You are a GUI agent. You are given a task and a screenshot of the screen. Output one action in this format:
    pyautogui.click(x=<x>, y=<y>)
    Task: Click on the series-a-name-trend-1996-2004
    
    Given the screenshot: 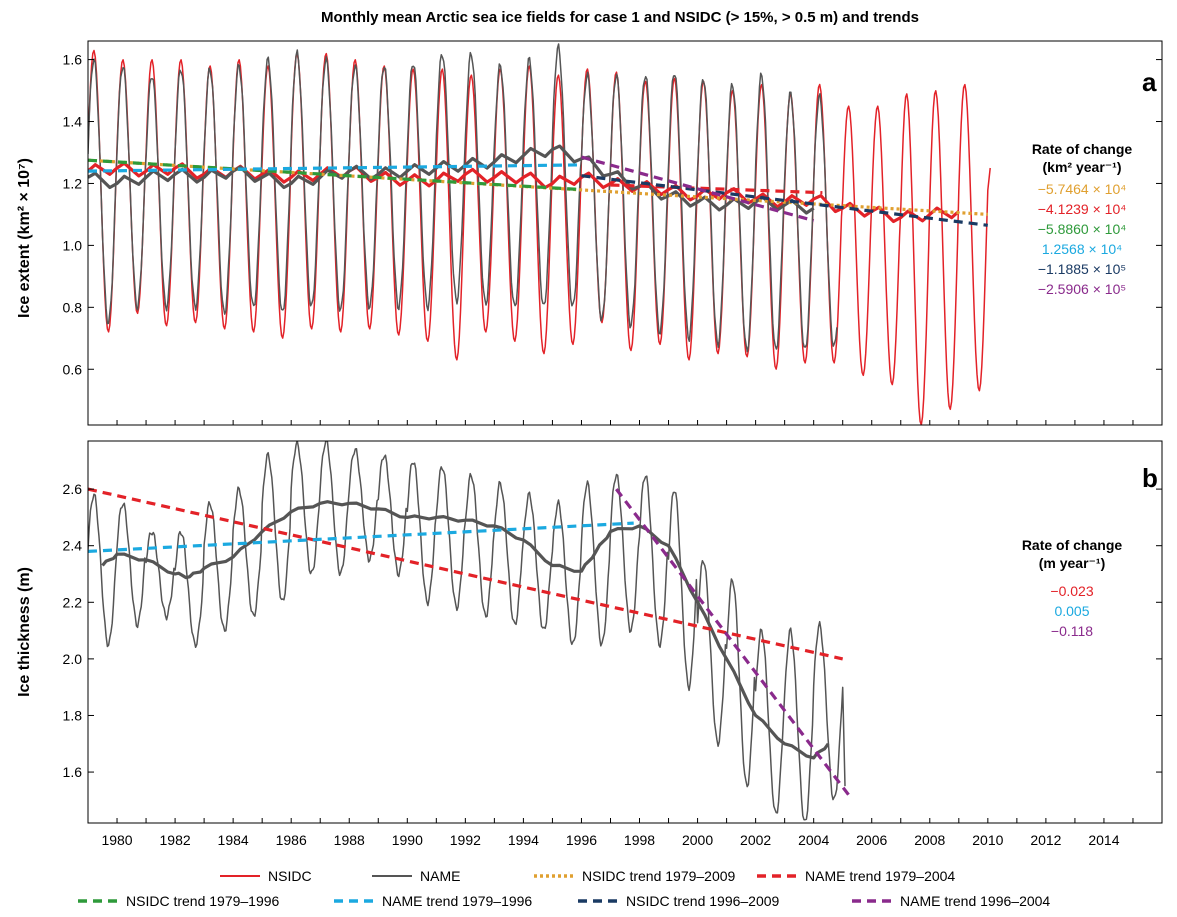 What is the action you would take?
    pyautogui.click(x=698, y=189)
    